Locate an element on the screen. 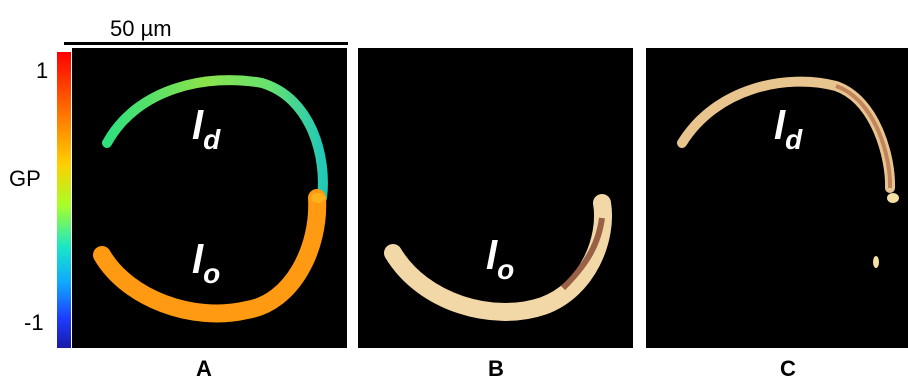  panel-a-label: A is located at coordinates (204, 368).